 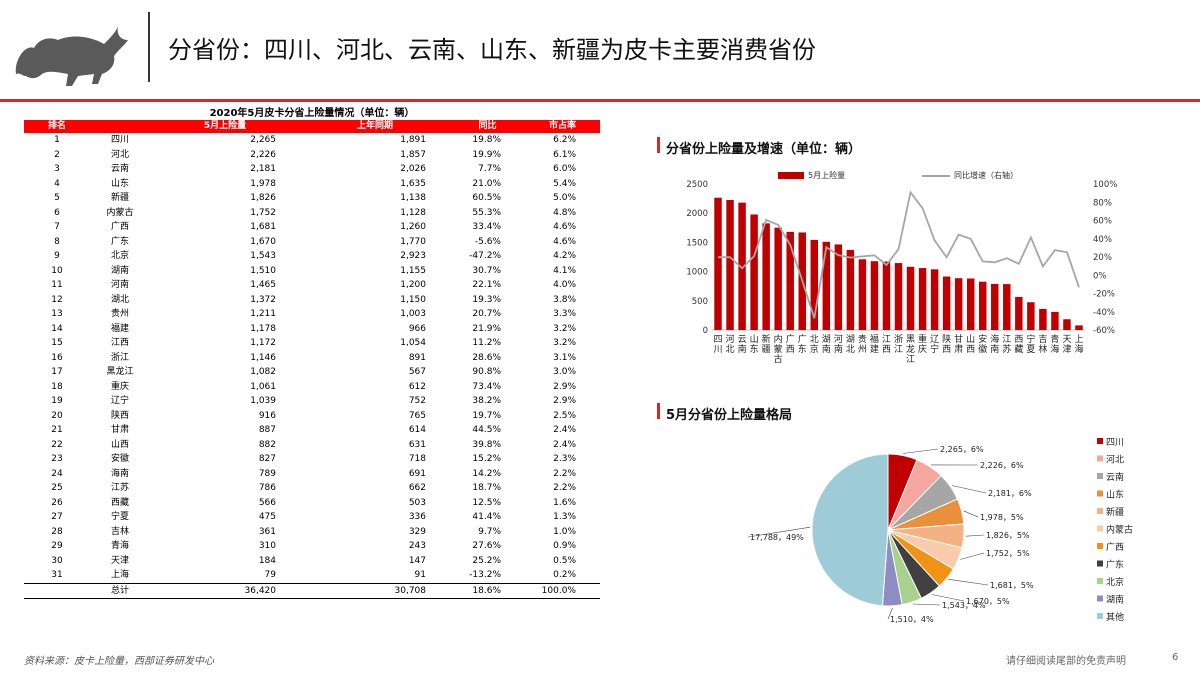 What do you see at coordinates (697, 214) in the screenshot?
I see `y-tick-label: 2000` at bounding box center [697, 214].